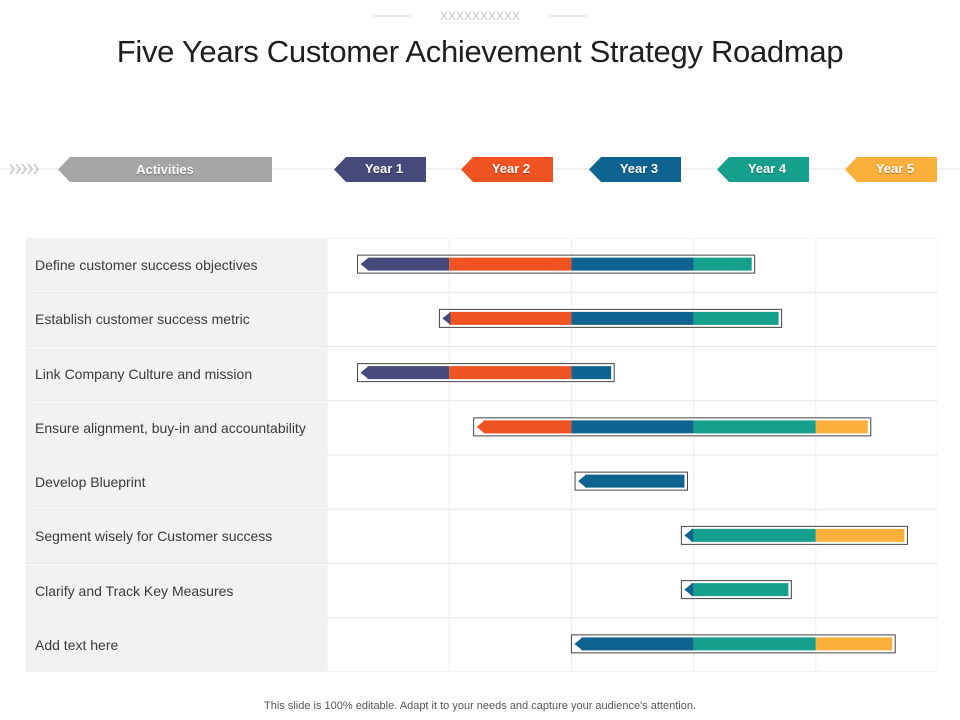 The image size is (960, 720). I want to click on row-label-6: Segment wisely for Customer success, so click(176, 536).